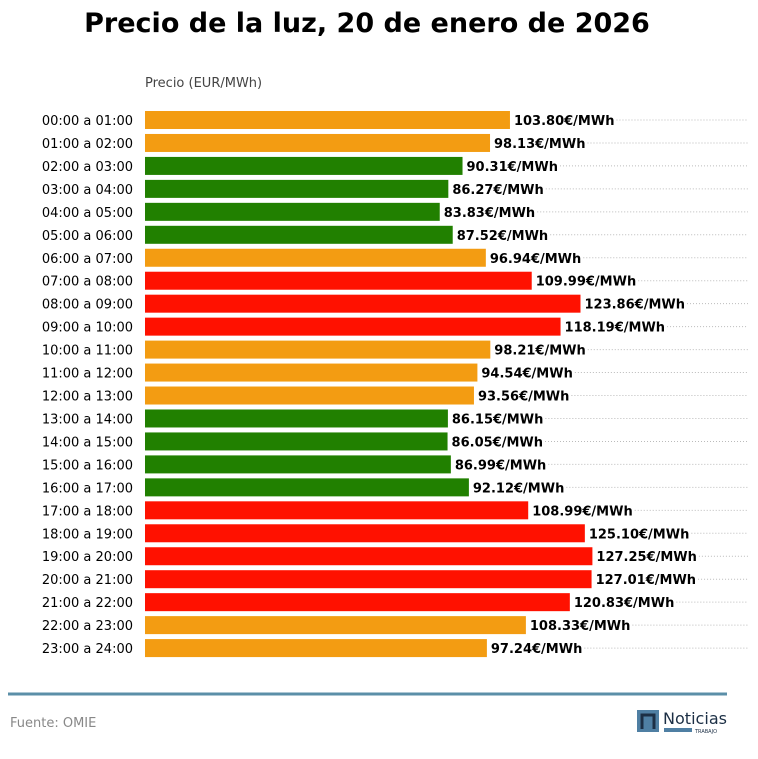 The width and height of the screenshot is (758, 759). Describe the element at coordinates (87, 374) in the screenshot. I see `category-label: 11:00 a 12:00` at that location.